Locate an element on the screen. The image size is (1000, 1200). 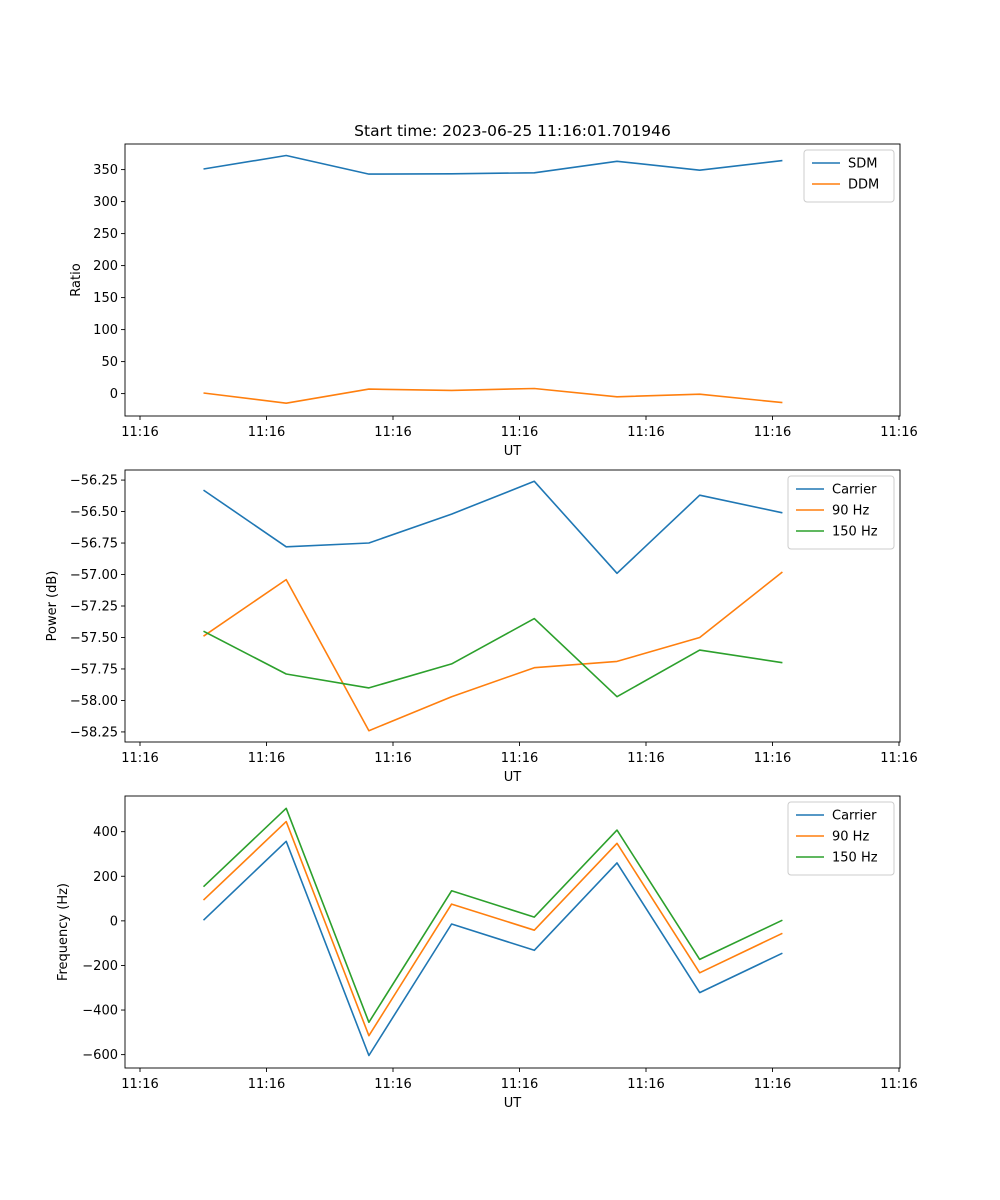
y-tick-label: 250 is located at coordinates (105, 234).